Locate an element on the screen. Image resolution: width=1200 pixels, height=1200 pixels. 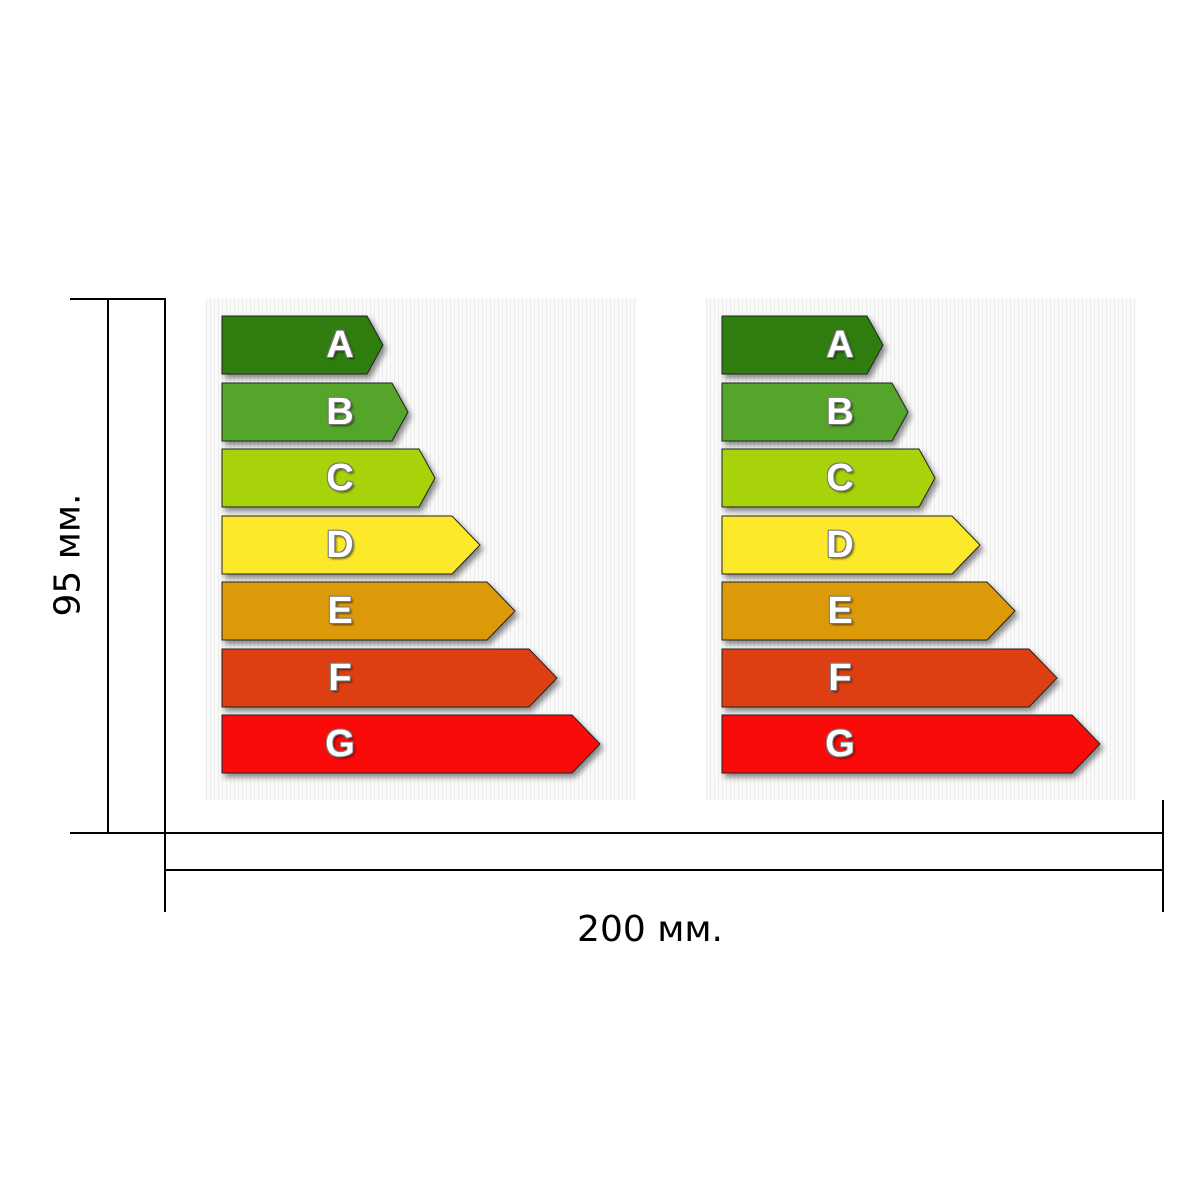
height-dimension-top-tick is located at coordinates (118, 299).